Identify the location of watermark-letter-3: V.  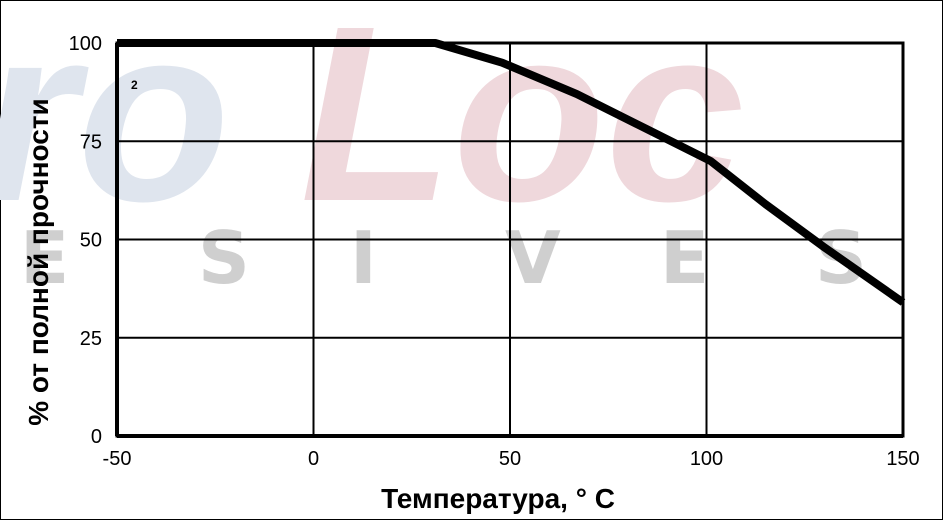
(533, 258).